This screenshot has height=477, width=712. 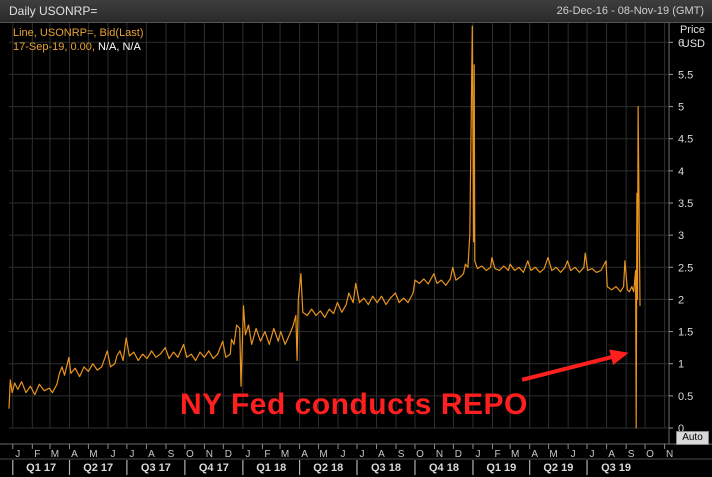 I want to click on y-tick-label: 0, so click(x=681, y=429).